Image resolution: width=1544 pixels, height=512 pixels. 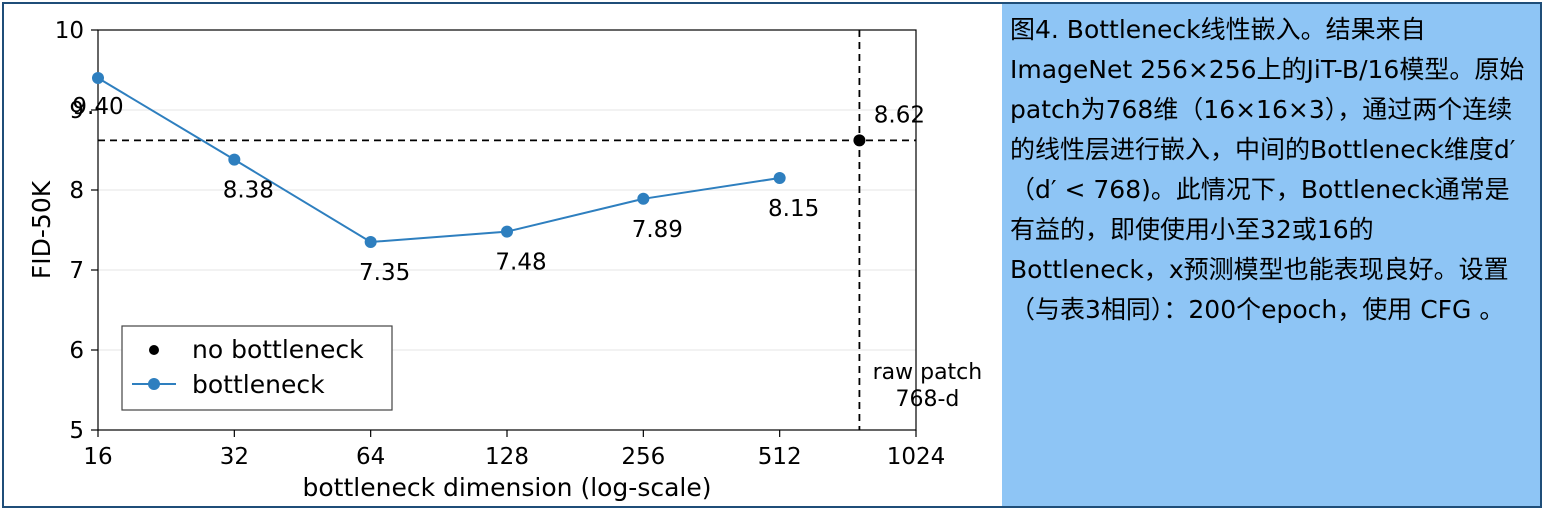 I want to click on x-tick-label: 512, so click(x=780, y=457).